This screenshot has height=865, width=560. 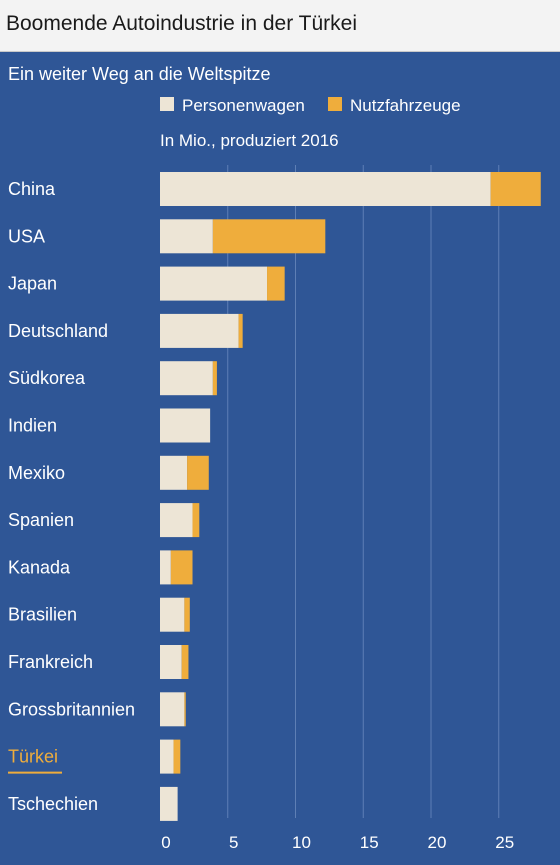 I want to click on legend-label-1: Nutzfahrzeuge, so click(x=405, y=105).